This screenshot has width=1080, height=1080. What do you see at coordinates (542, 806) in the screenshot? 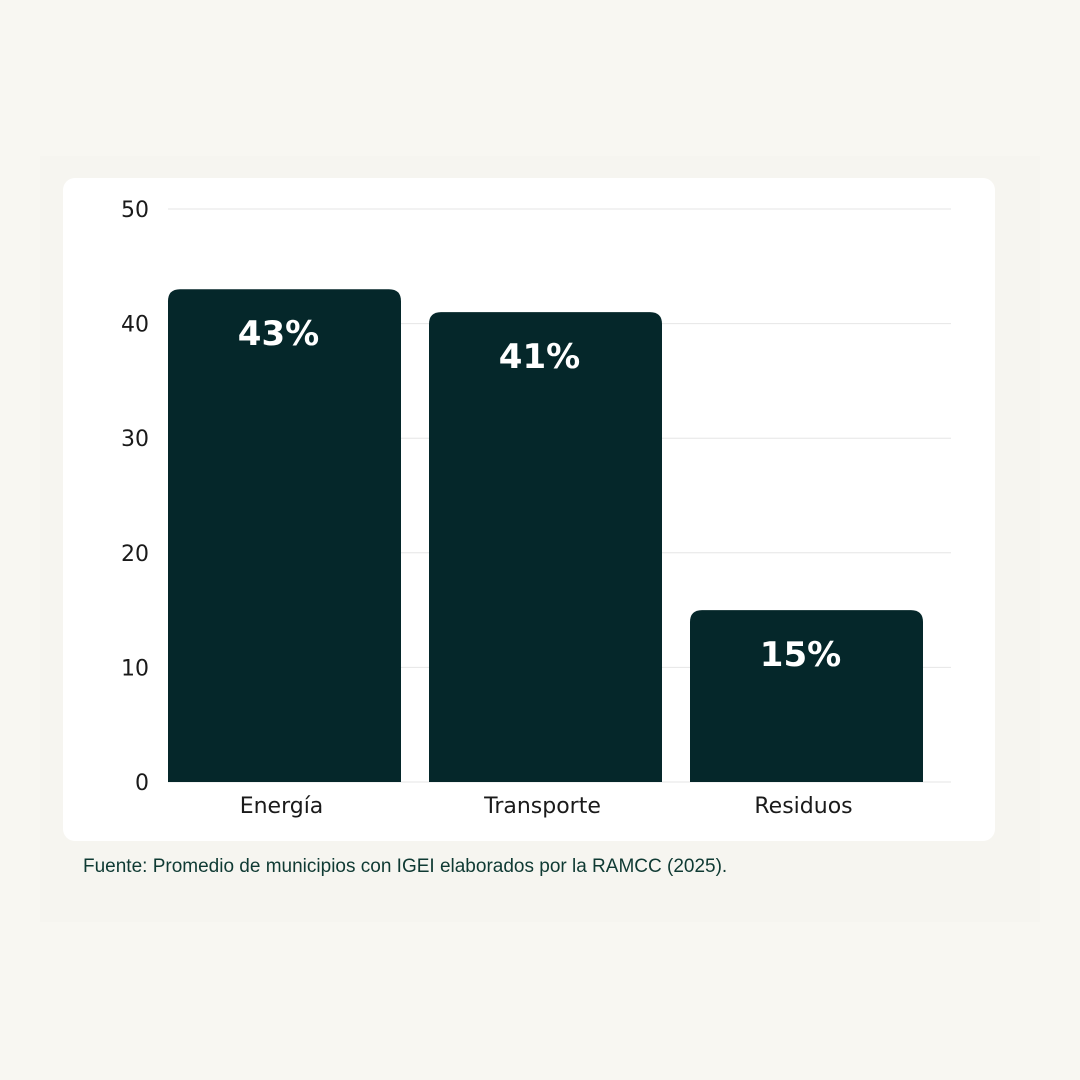
I see `x-tick-label: Transporte` at bounding box center [542, 806].